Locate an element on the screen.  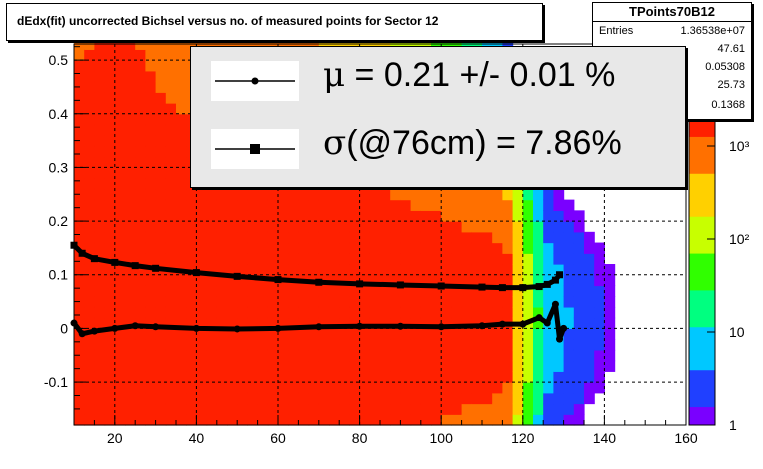
stats-name: TPoints70B12 is located at coordinates (672, 12).